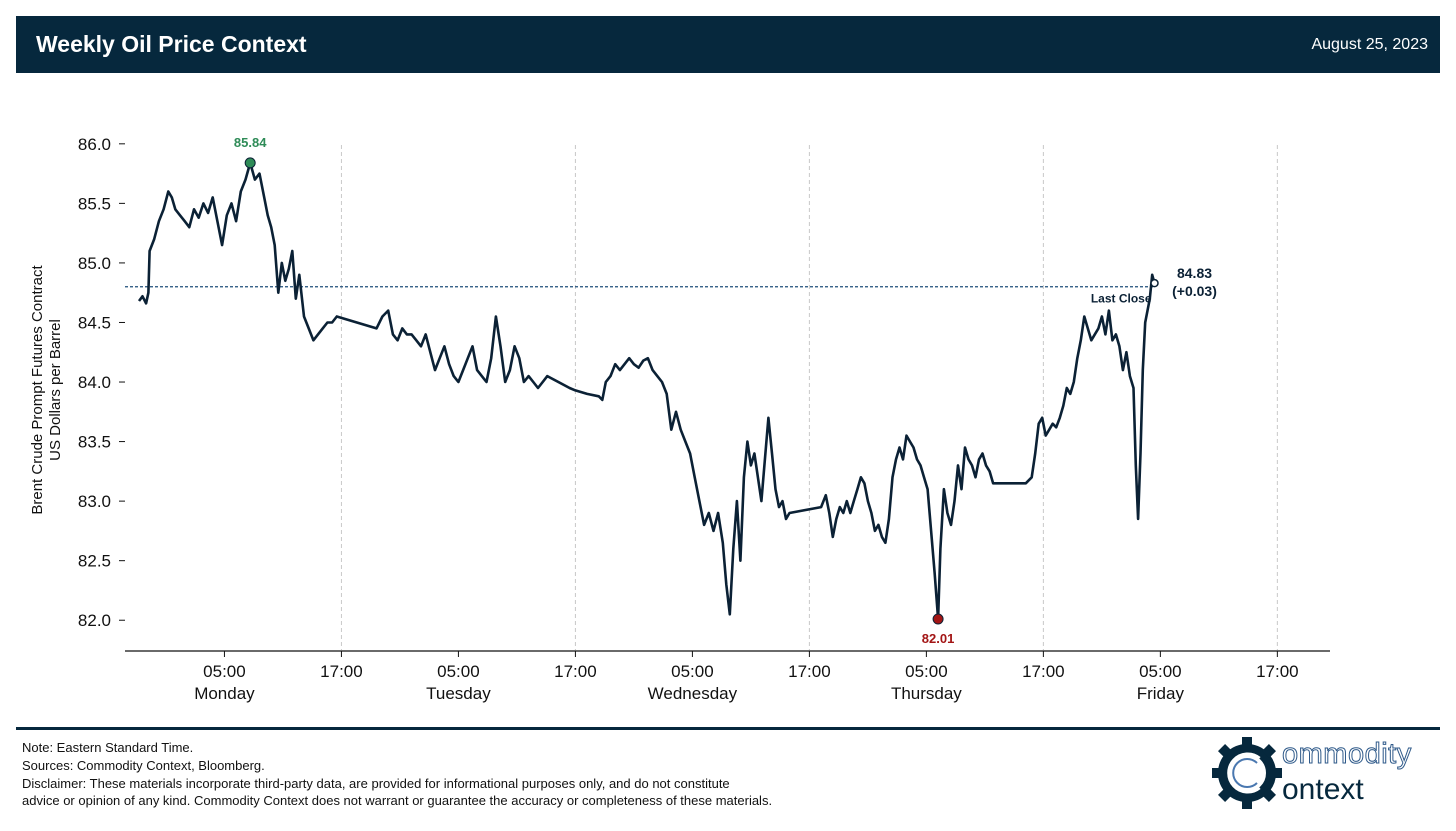 The width and height of the screenshot is (1456, 831). I want to click on gear-icon, so click(1247, 773).